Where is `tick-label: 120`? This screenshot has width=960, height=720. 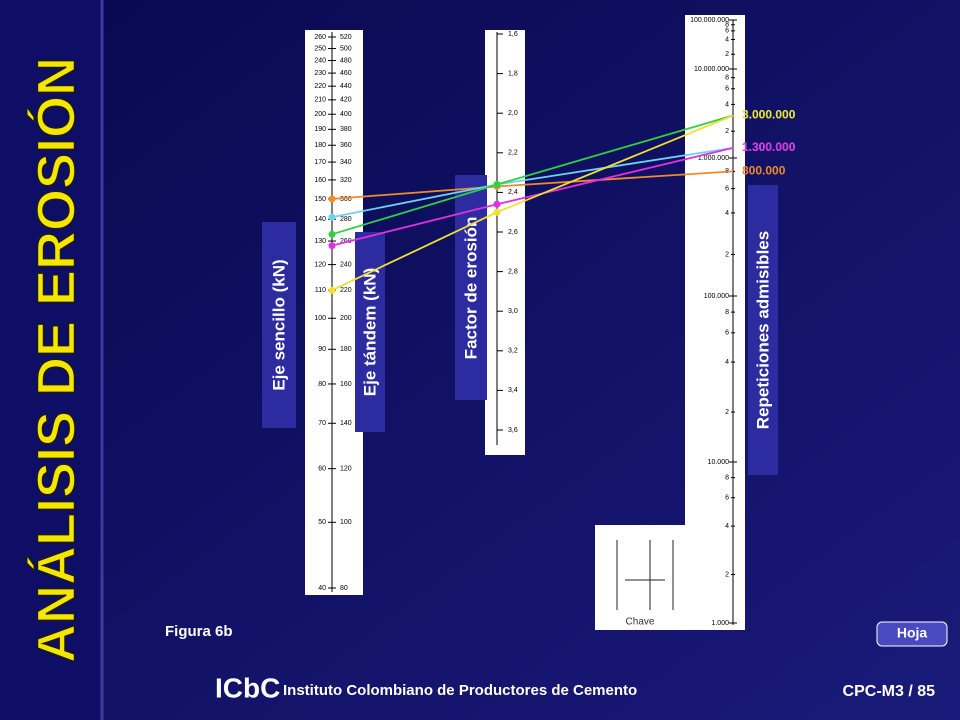
tick-label: 120 is located at coordinates (346, 468).